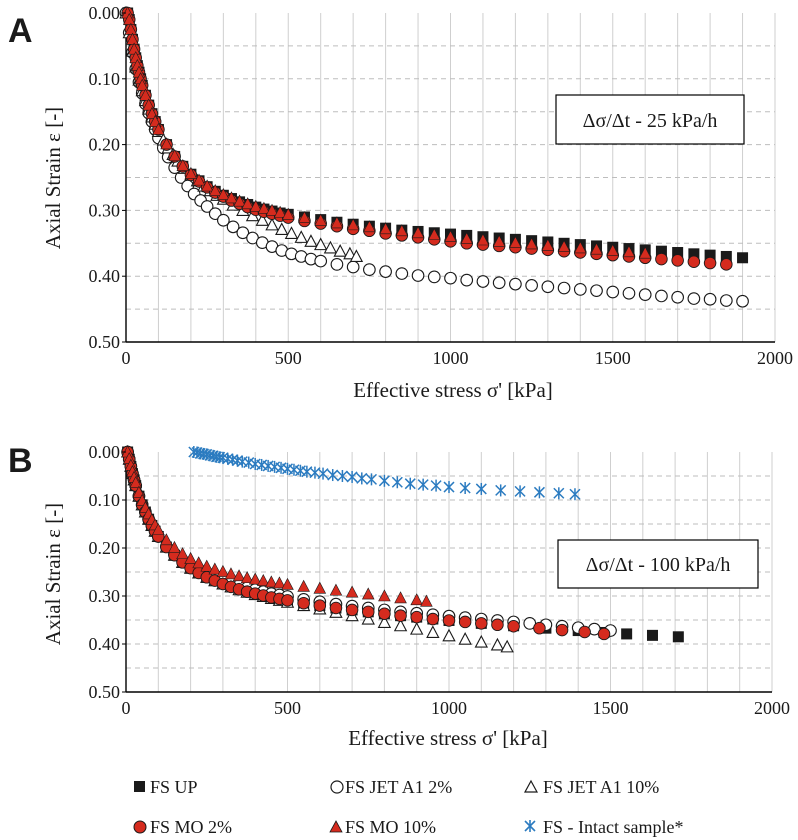 The width and height of the screenshot is (798, 840). I want to click on legend-marker-star-blue-icon, so click(530, 826).